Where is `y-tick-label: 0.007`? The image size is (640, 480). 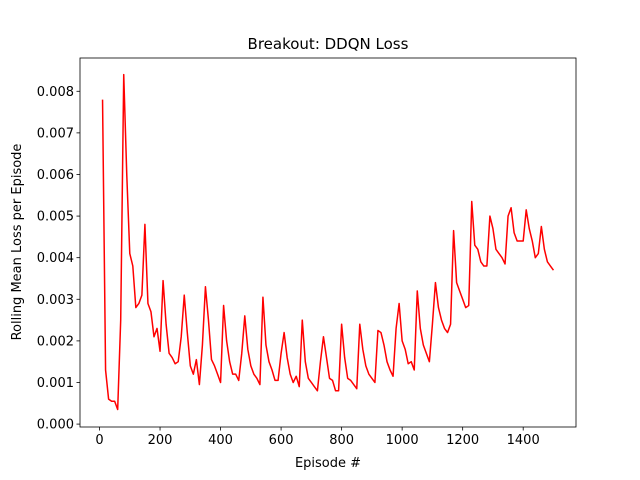
y-tick-label: 0.007 is located at coordinates (55, 133).